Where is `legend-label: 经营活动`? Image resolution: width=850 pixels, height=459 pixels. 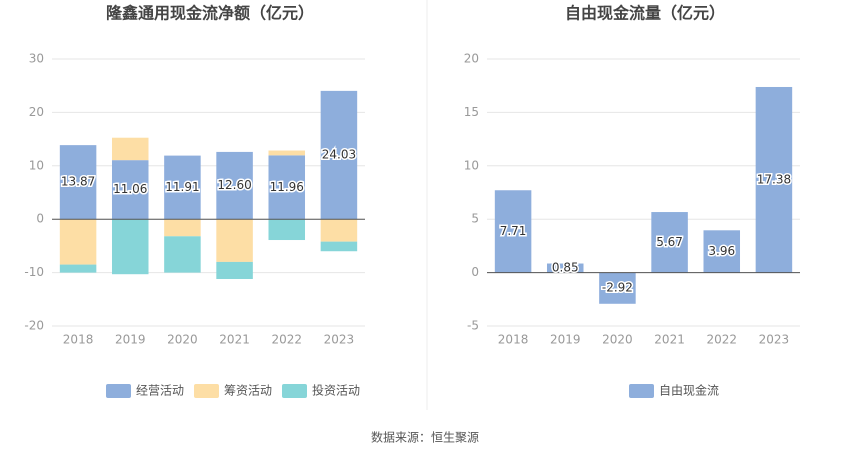 legend-label: 经营活动 is located at coordinates (160, 391).